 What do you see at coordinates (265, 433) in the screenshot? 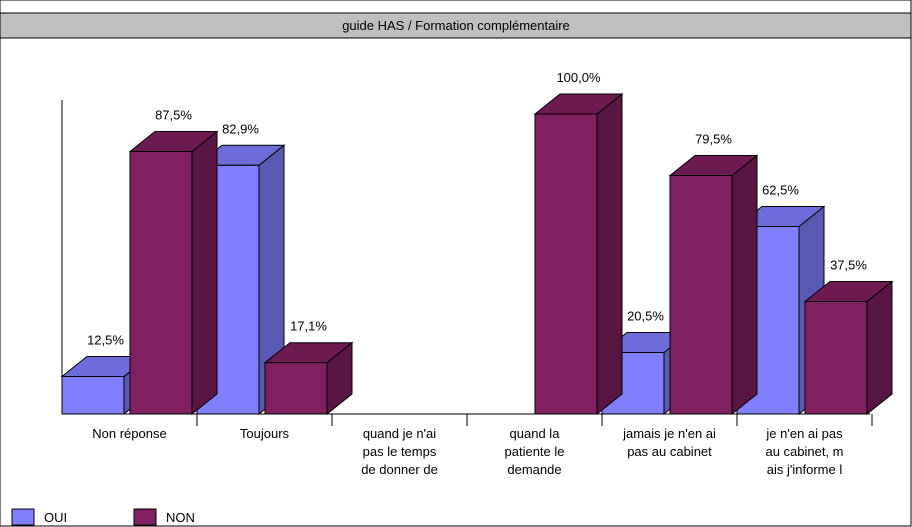
I see `x-tick-label: Toujours` at bounding box center [265, 433].